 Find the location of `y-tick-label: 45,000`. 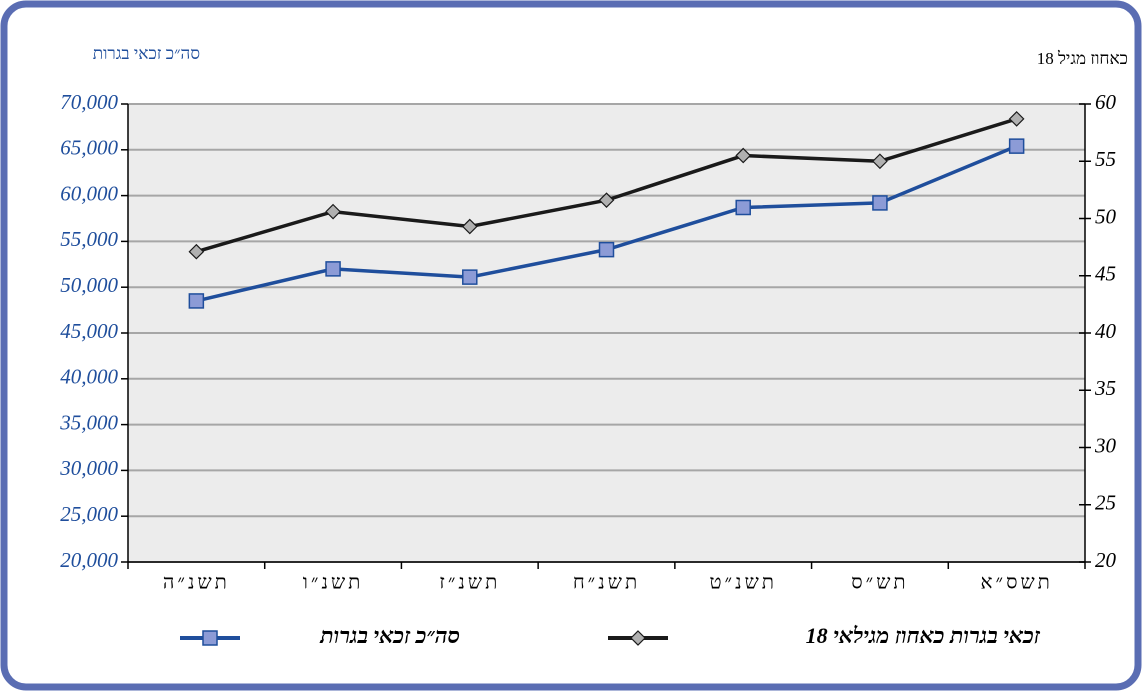

y-tick-label: 45,000 is located at coordinates (89, 331).